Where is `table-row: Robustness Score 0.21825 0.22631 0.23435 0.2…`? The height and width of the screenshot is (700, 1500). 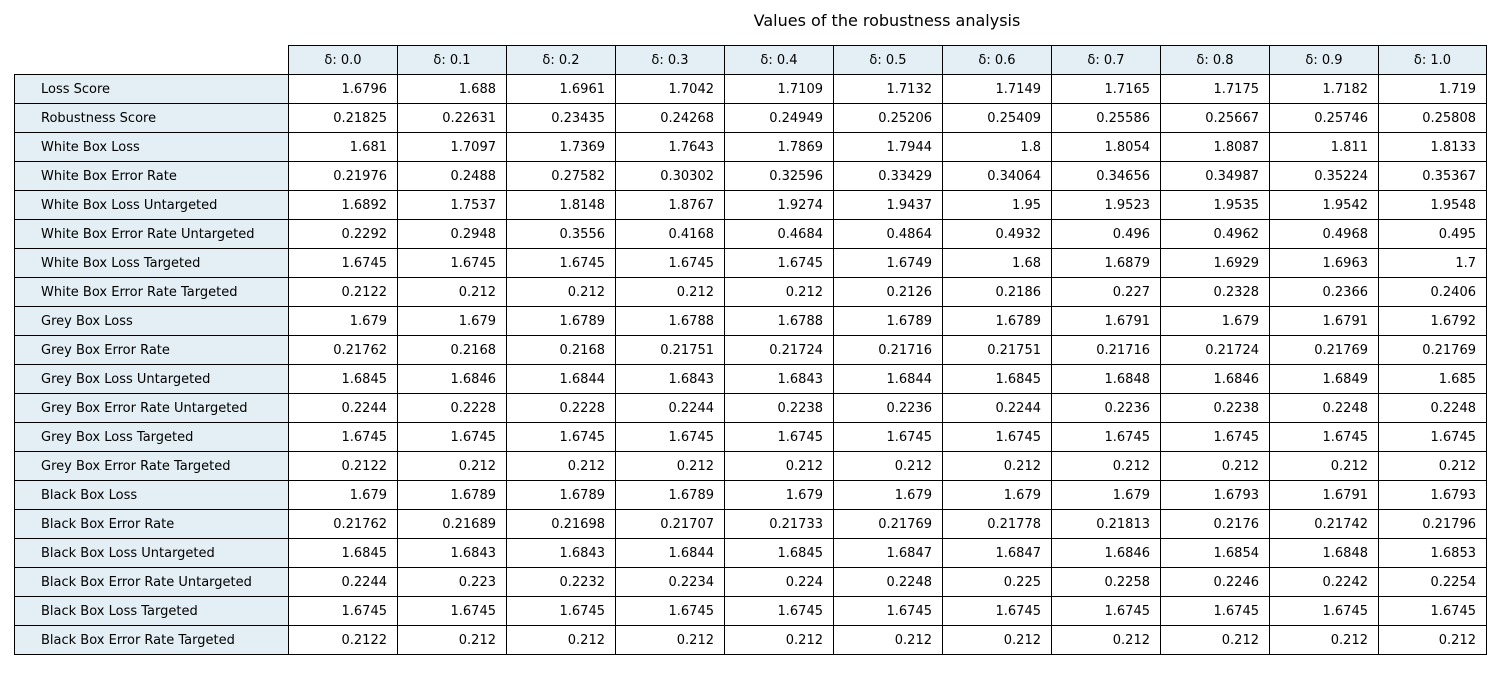
table-row: Robustness Score 0.21825 0.22631 0.23435 0.2… is located at coordinates (750, 118).